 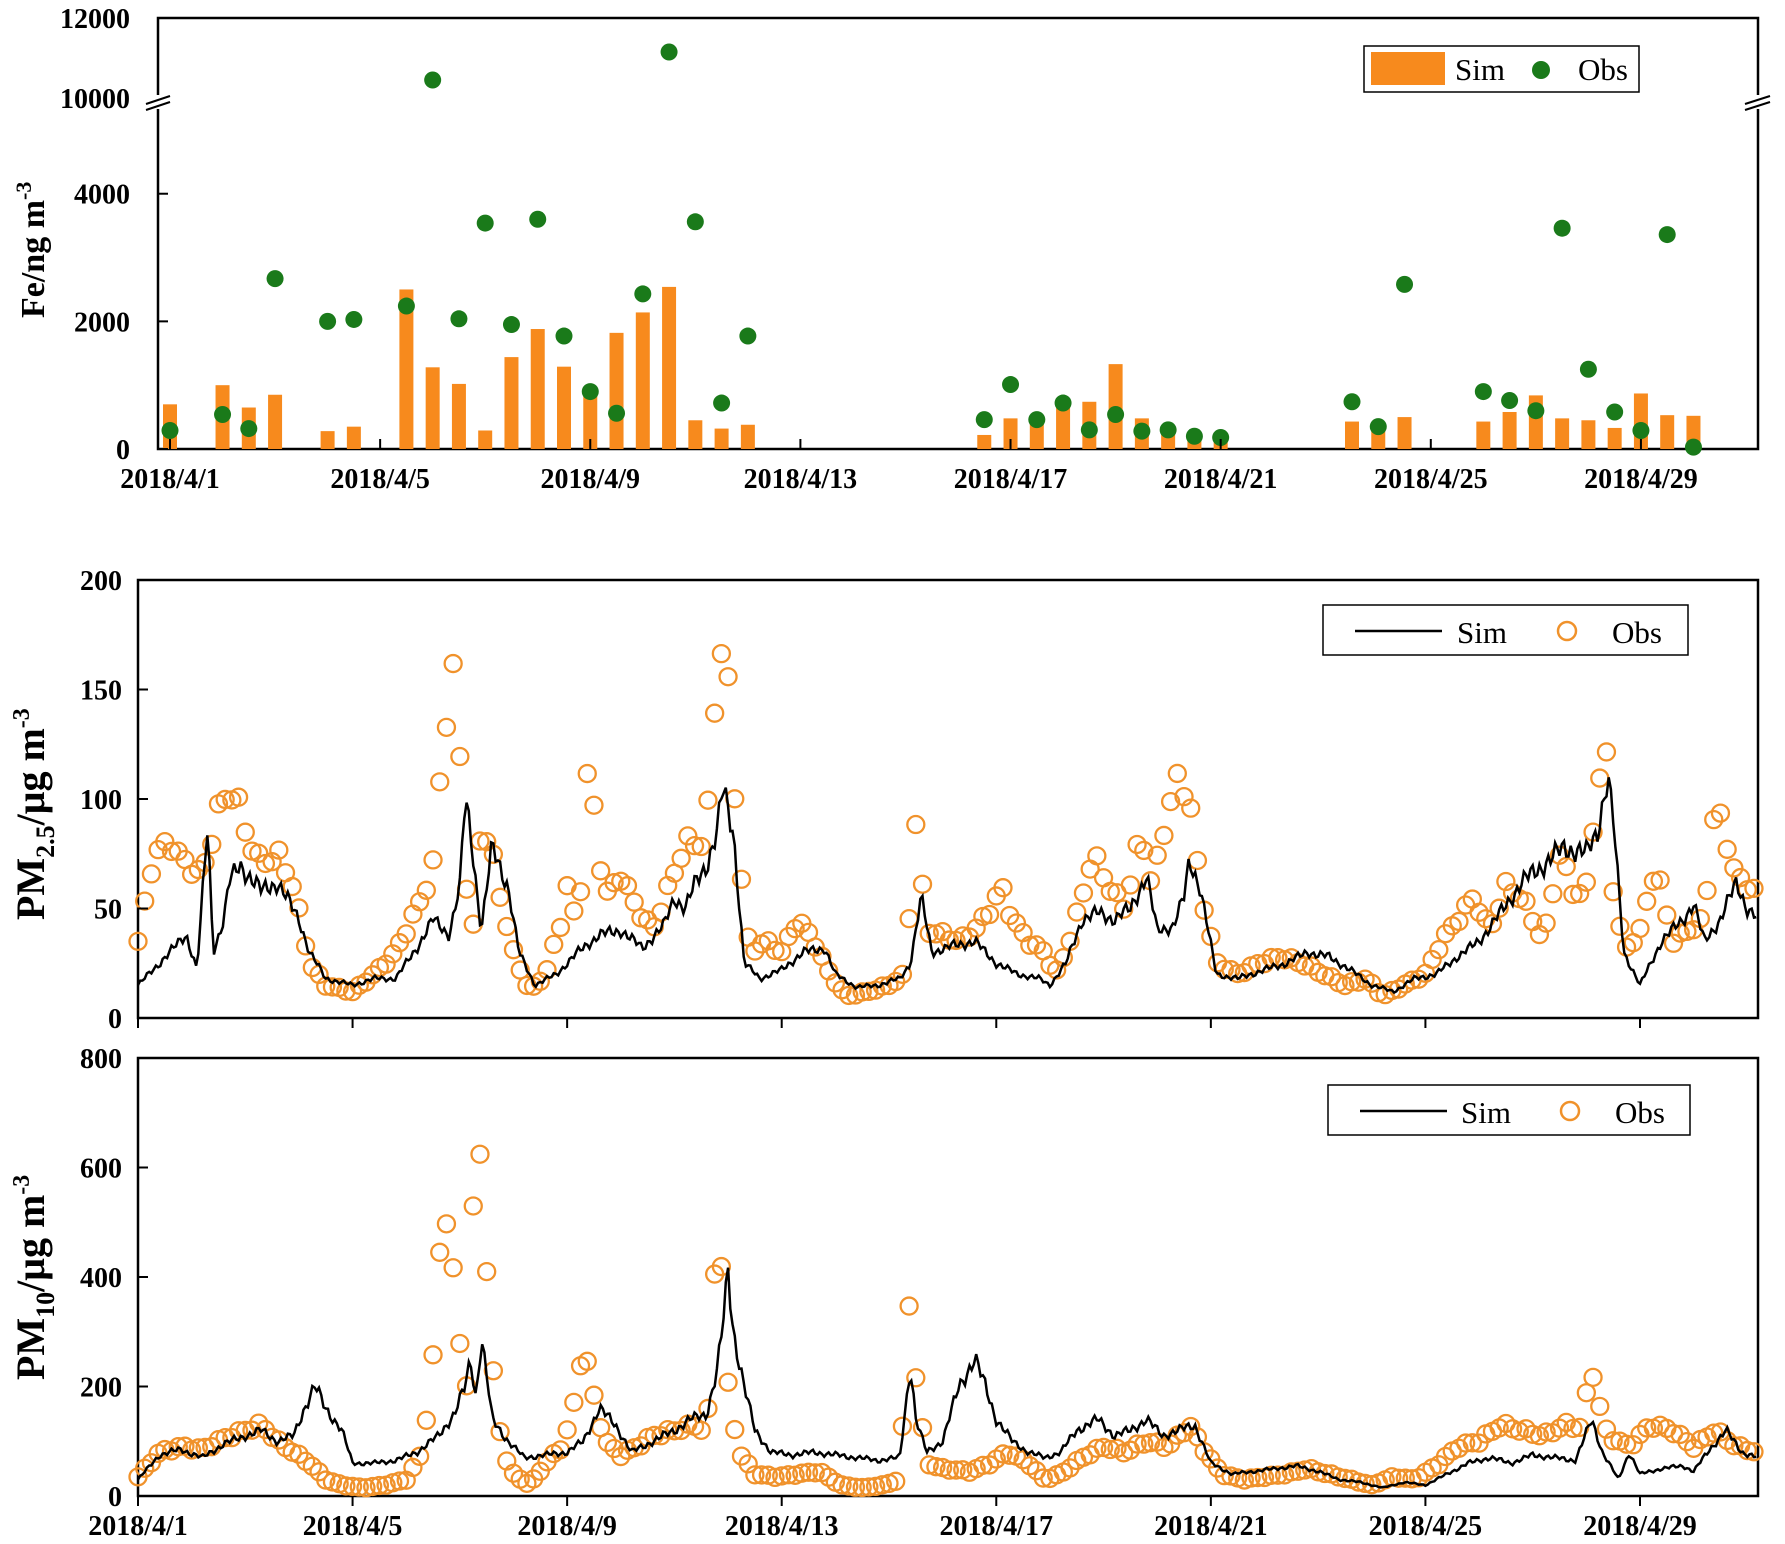 What do you see at coordinates (1221, 479) in the screenshot?
I see `fe-x-tick-label: 2018/4/21` at bounding box center [1221, 479].